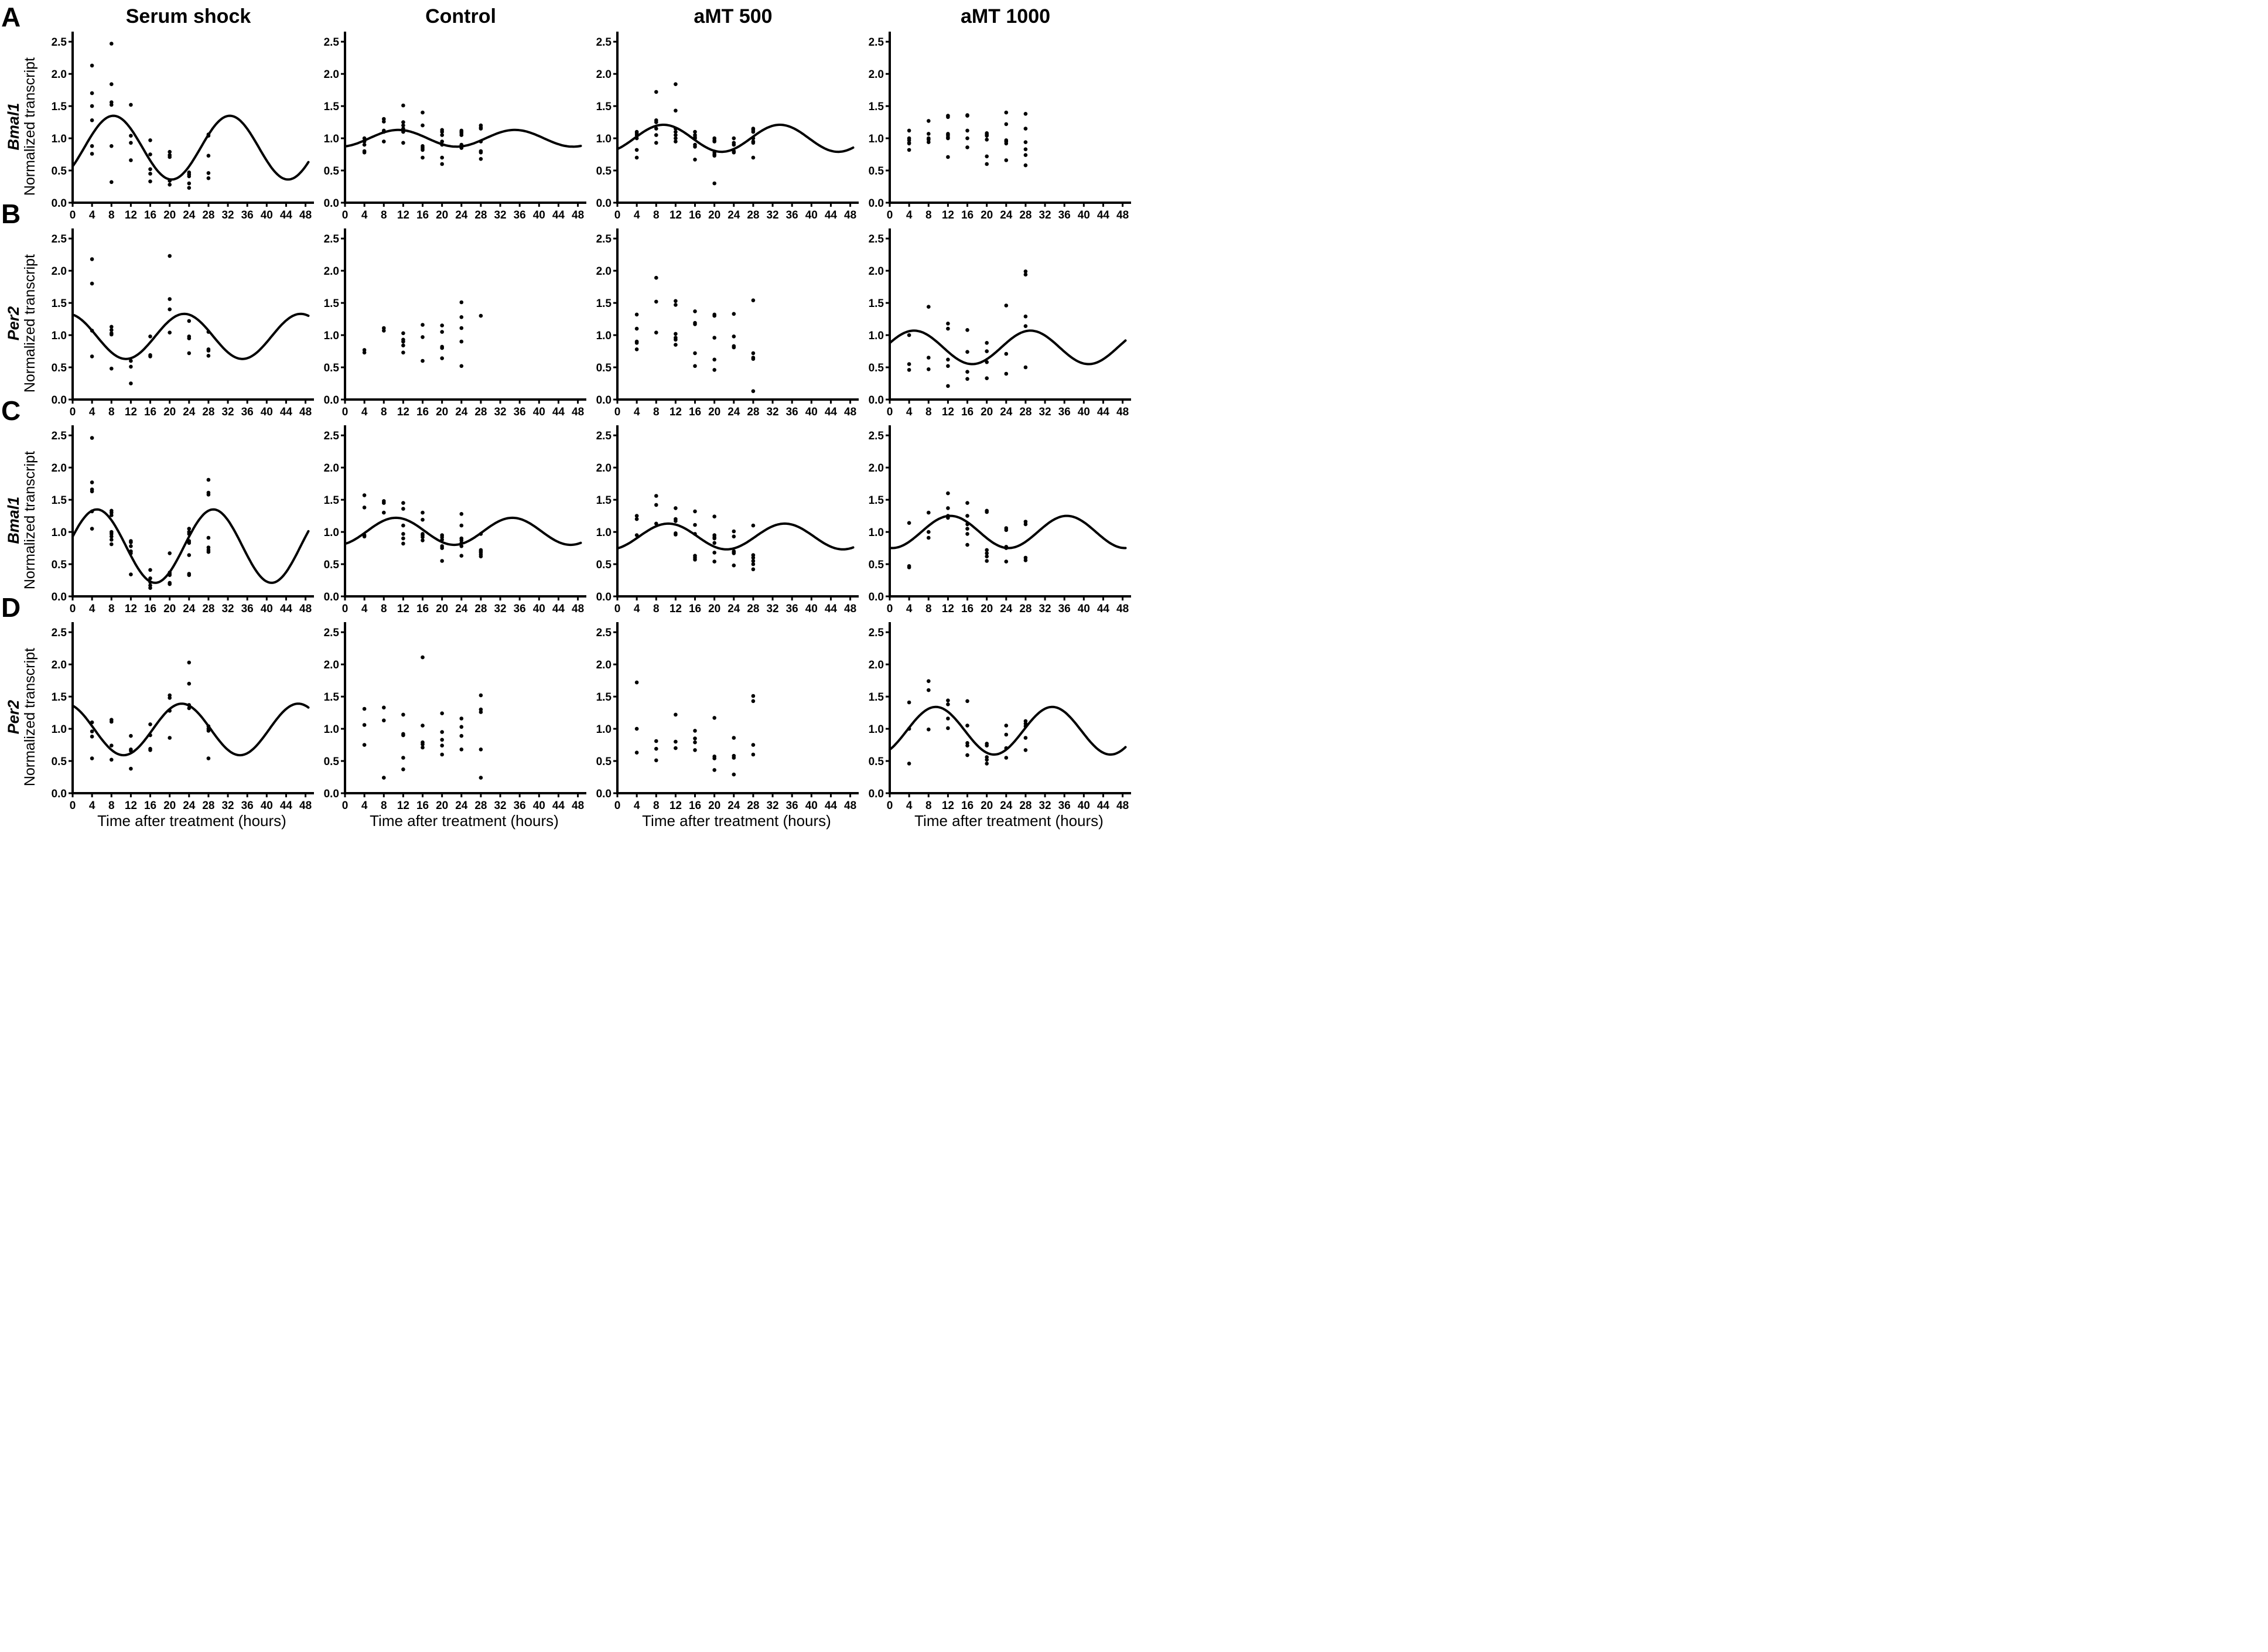  What do you see at coordinates (11, 214) in the screenshot?
I see `row-label-B: B` at bounding box center [11, 214].